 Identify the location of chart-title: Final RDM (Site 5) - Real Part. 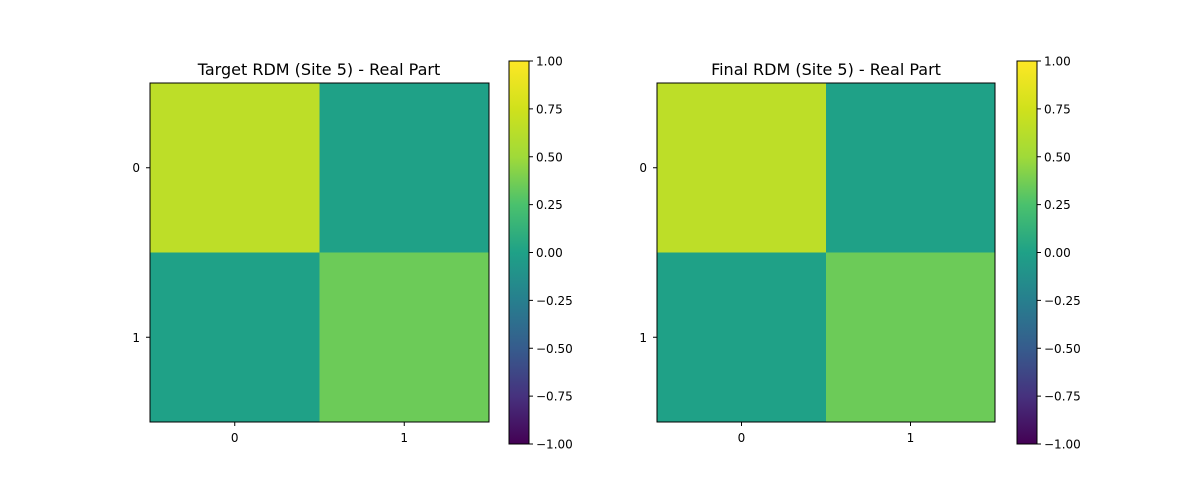
(826, 69).